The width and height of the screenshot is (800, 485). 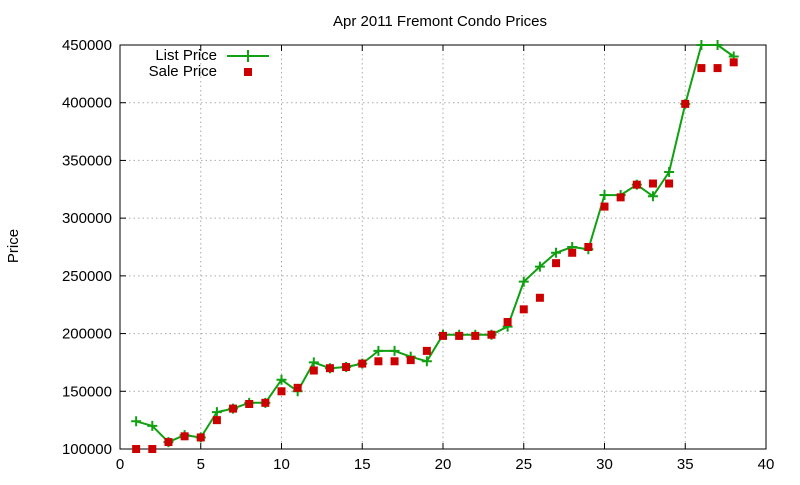 I want to click on y-tick-label: 300000, so click(x=87, y=218).